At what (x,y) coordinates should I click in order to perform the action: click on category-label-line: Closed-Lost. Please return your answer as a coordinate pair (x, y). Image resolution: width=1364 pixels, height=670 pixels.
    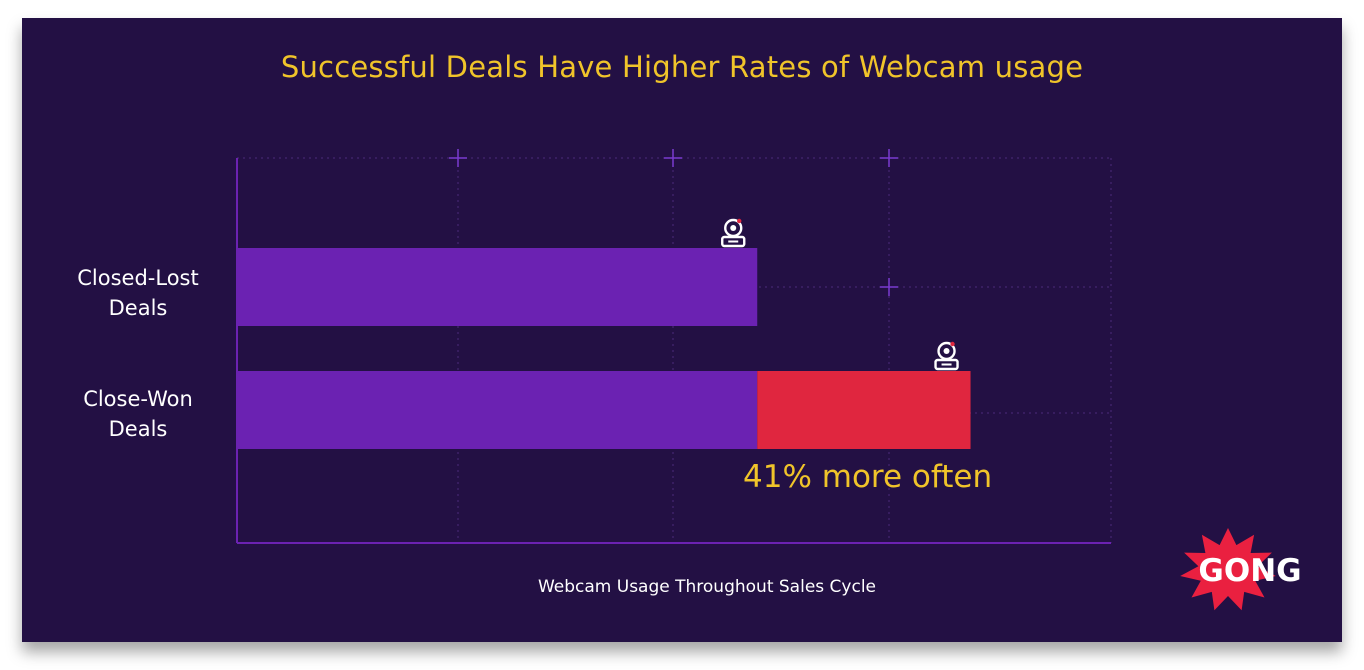
    Looking at the image, I should click on (138, 278).